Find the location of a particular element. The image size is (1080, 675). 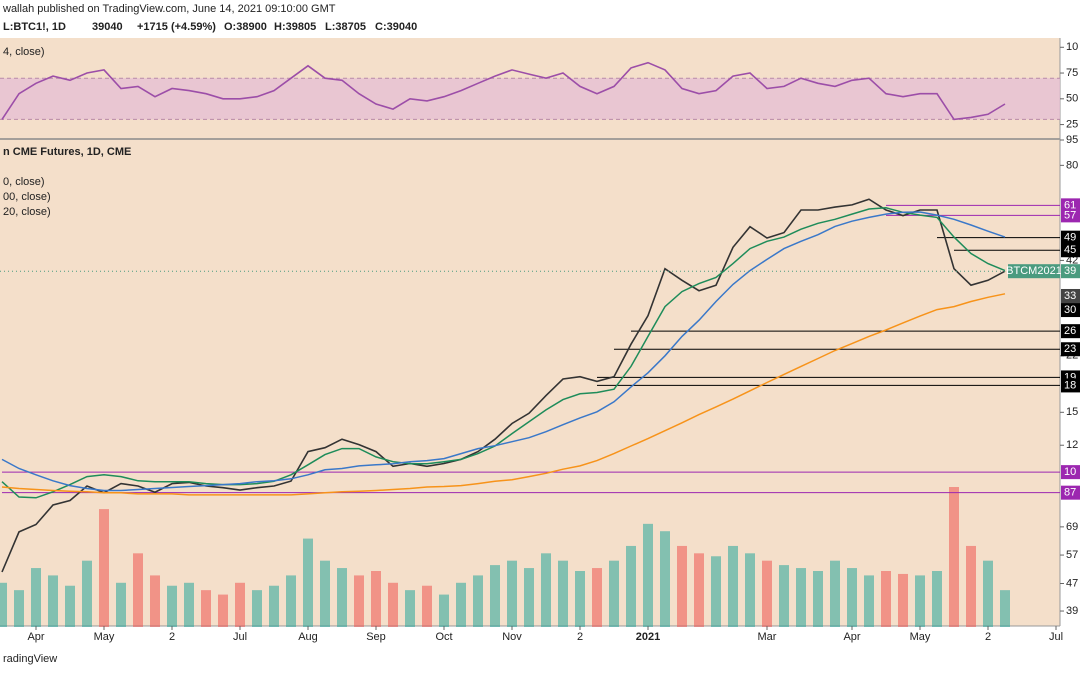

y-tick-label: 47 is located at coordinates (1072, 583).